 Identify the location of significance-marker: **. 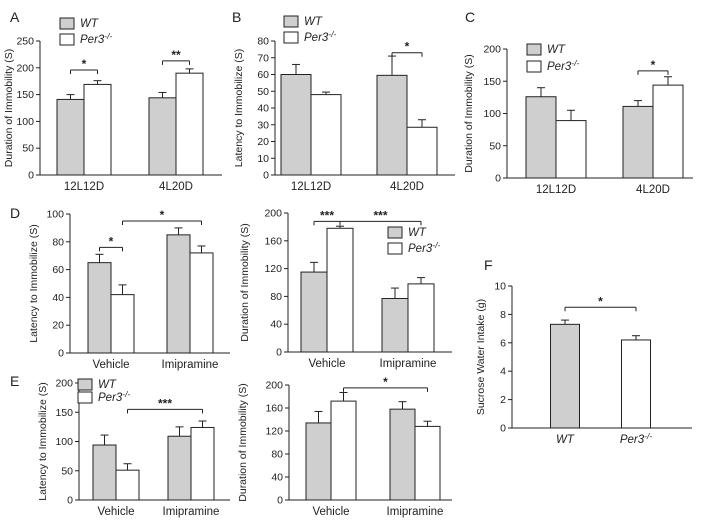
(176, 55).